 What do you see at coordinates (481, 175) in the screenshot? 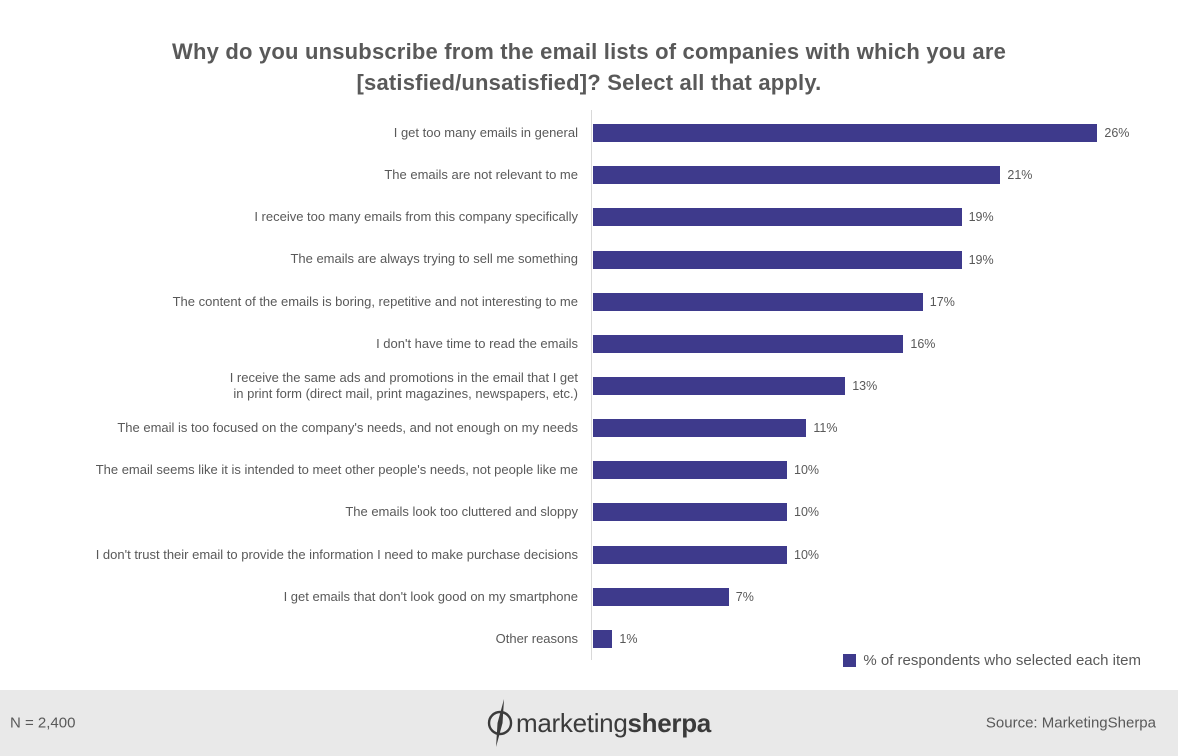
I see `category-label: The emails are not relevant to me` at bounding box center [481, 175].